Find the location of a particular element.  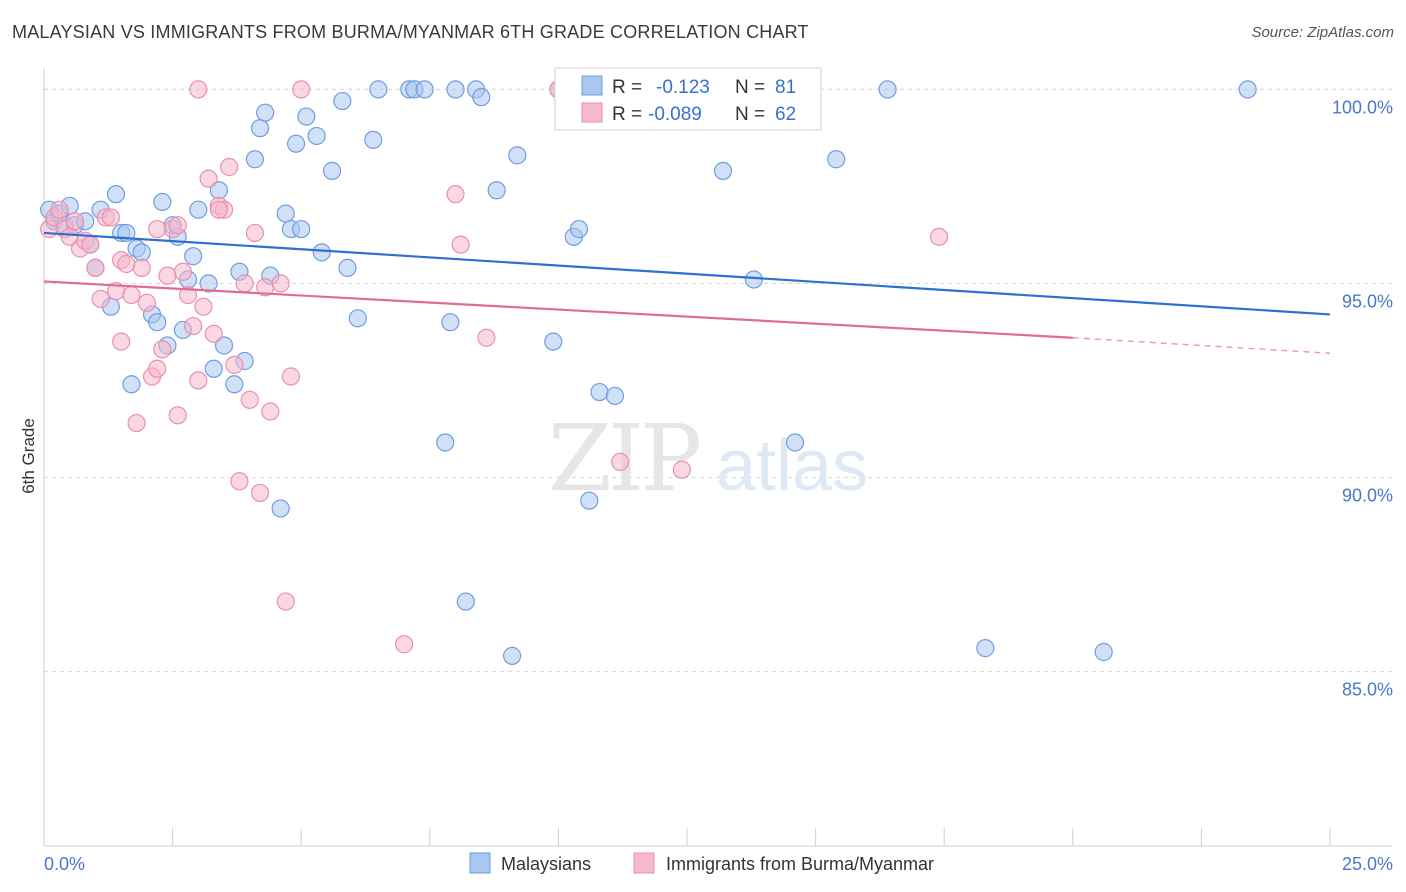

x-tick-labels: 0.0% 25.0% is located at coordinates (718, 864).